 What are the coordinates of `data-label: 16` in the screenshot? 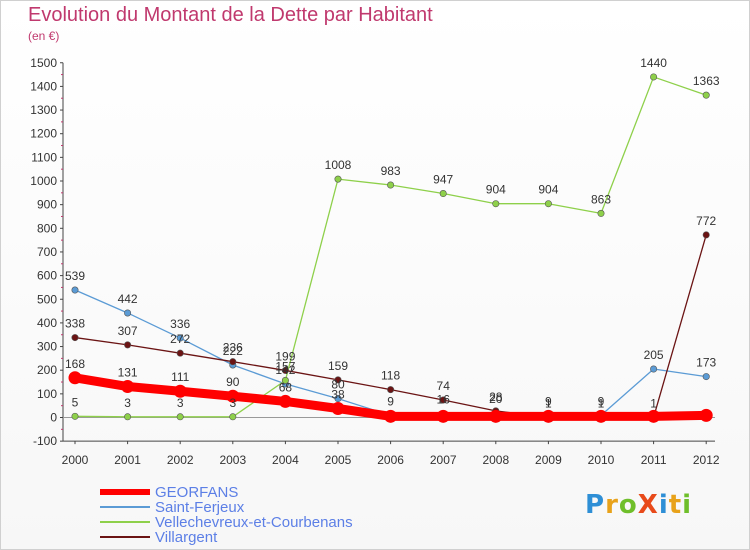 It's located at (444, 400).